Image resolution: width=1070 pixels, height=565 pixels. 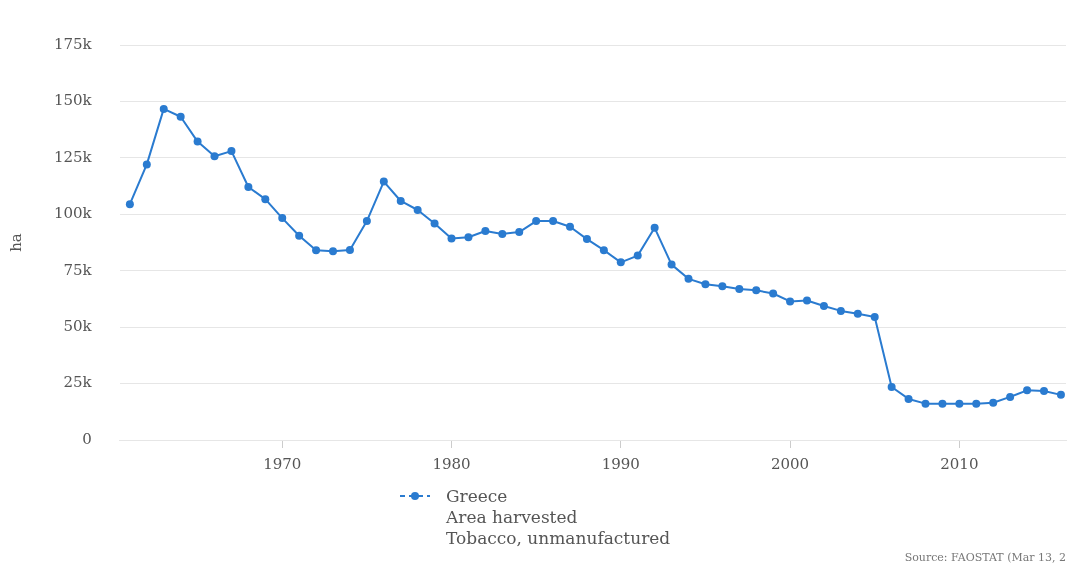 I want to click on y-tick-label: 50k, so click(x=78, y=326).